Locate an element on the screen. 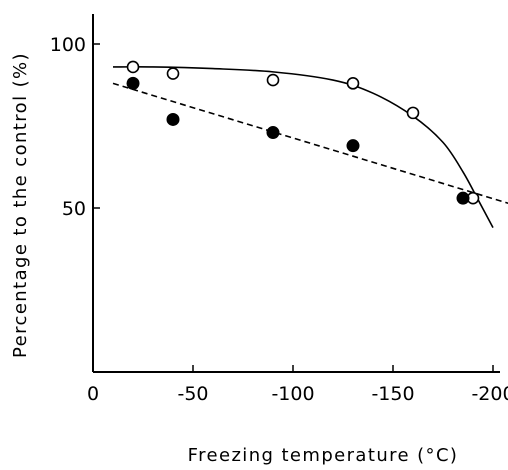 This screenshot has width=508, height=470. x-tick-label: -50 is located at coordinates (192, 394).